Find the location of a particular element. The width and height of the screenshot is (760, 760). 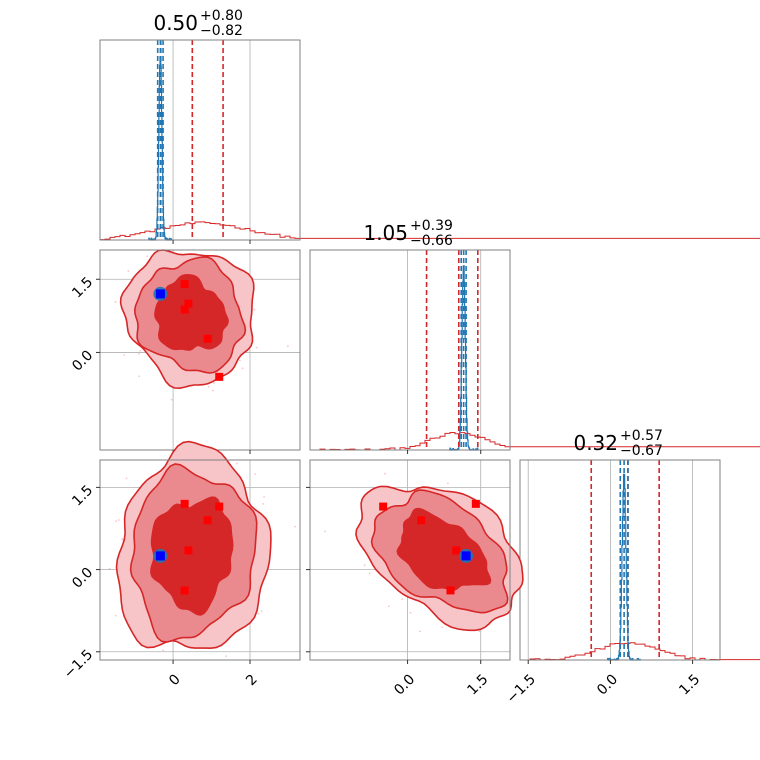

x-tick-label: 0 is located at coordinates (175, 680).